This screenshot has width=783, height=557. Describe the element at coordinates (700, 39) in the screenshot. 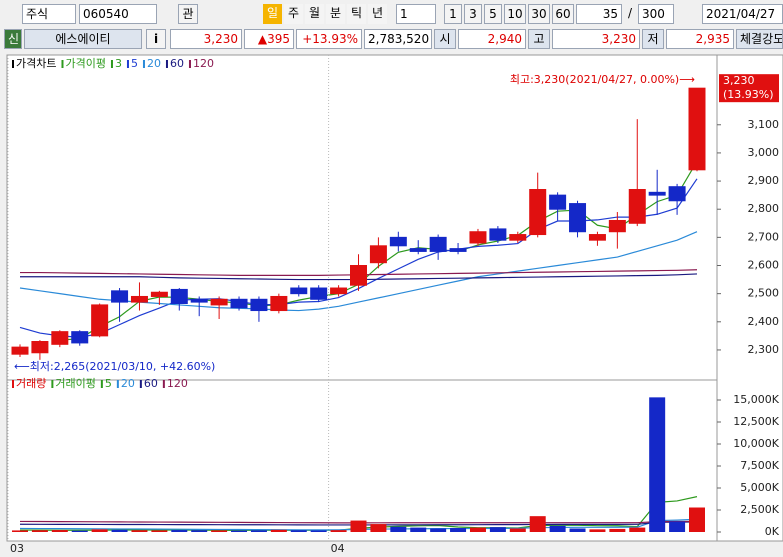

I see `low: 2,935` at that location.